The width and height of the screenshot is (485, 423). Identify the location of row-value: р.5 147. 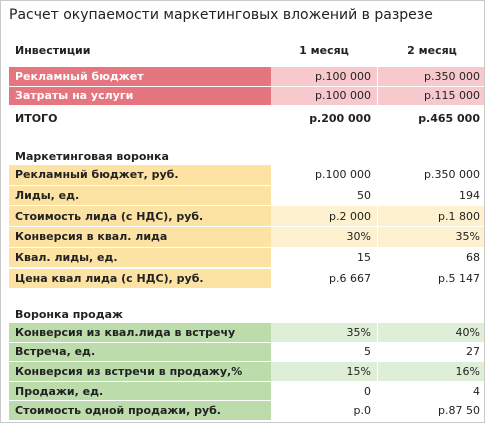
(431, 278).